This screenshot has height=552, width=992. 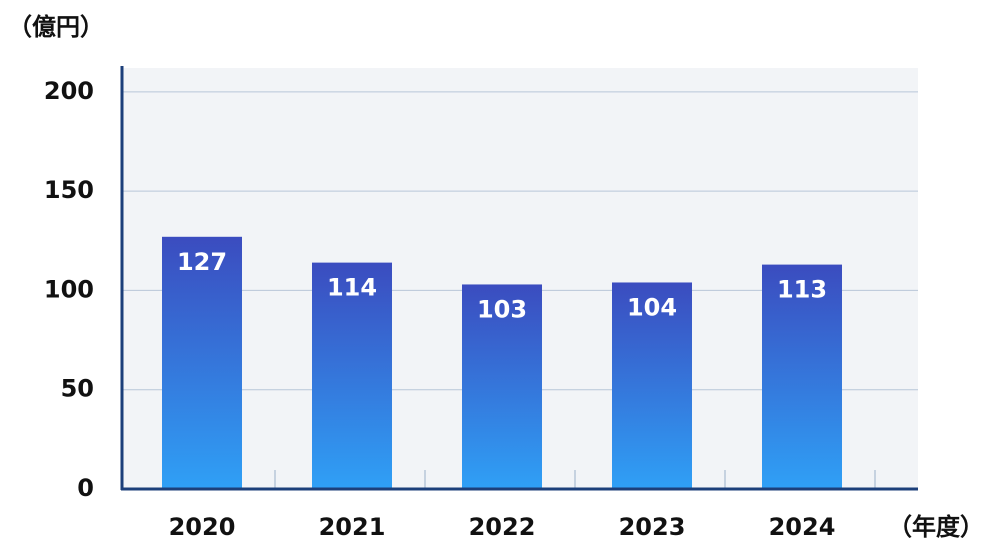 What do you see at coordinates (56, 27) in the screenshot?
I see `y-axis-label: （億円）` at bounding box center [56, 27].